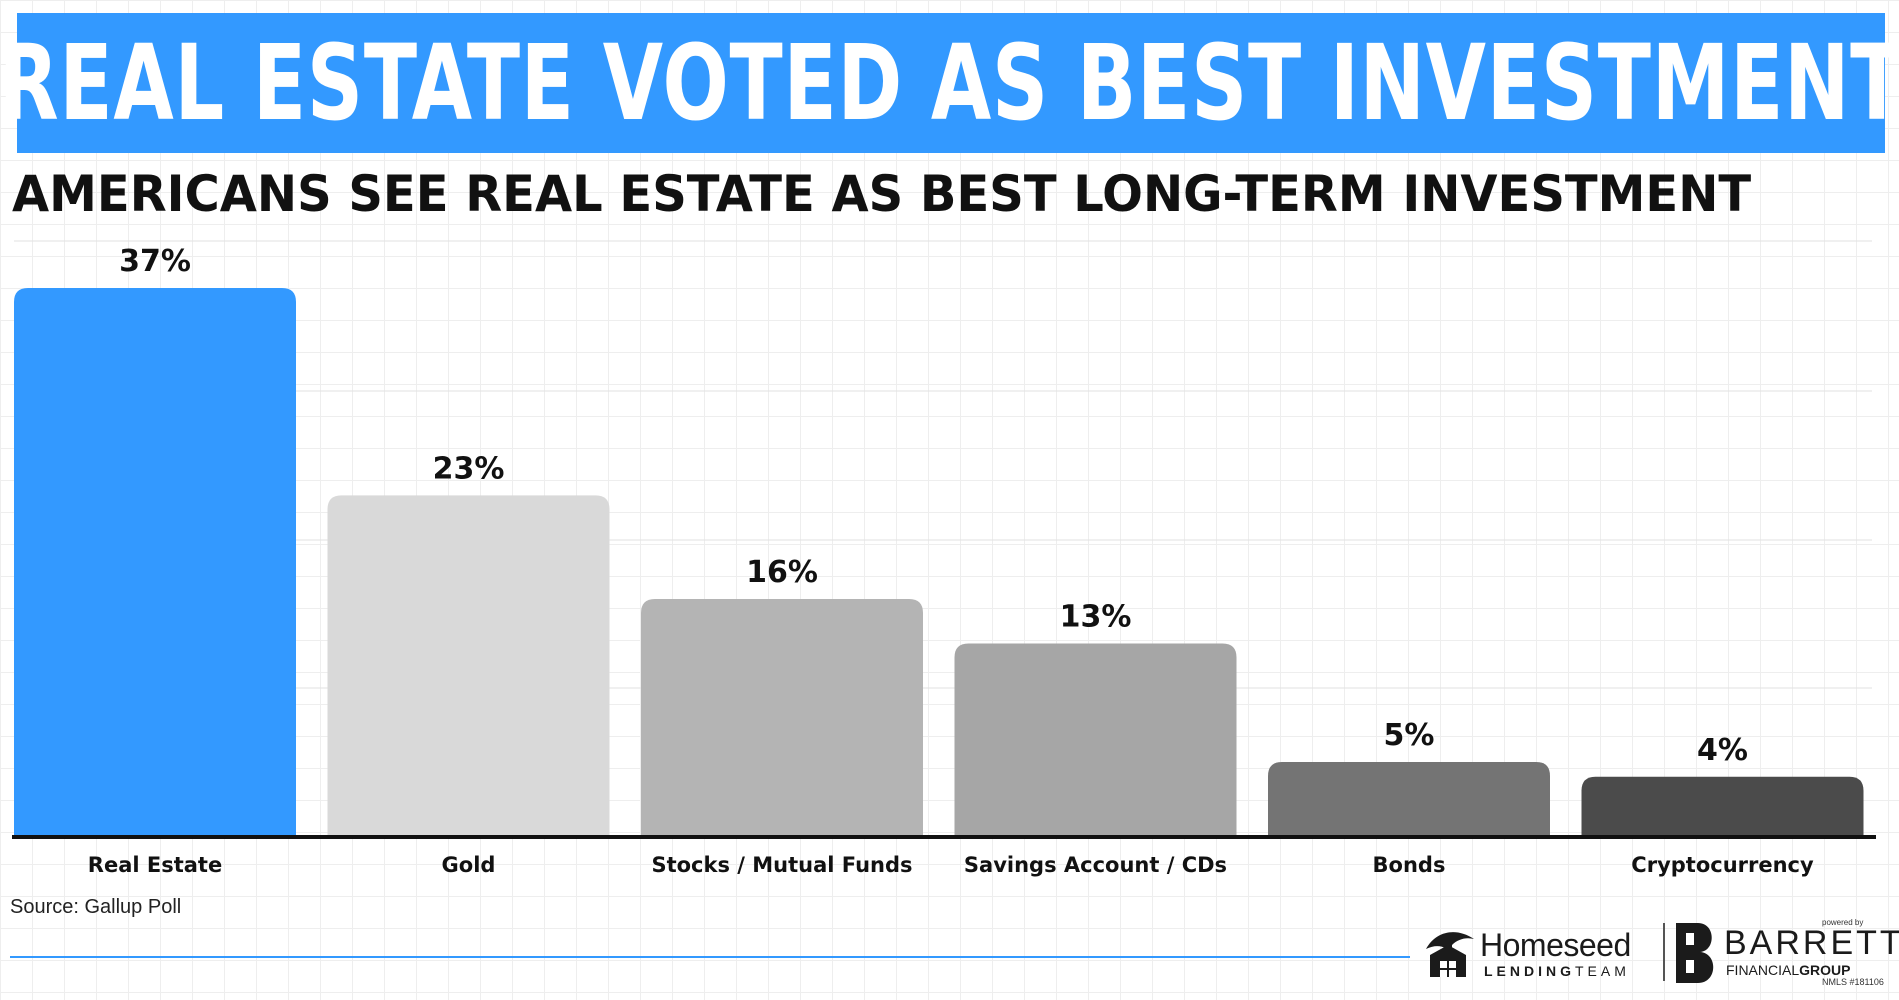 The height and width of the screenshot is (1000, 1899). Describe the element at coordinates (1811, 943) in the screenshot. I see `barrett-name: BARRETT` at that location.